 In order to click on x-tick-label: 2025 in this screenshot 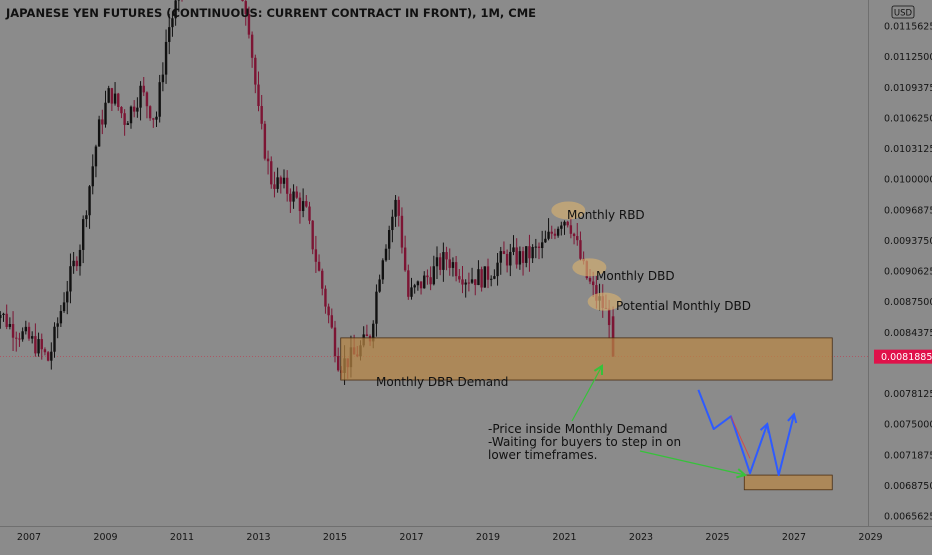, I will do `click(717, 537)`.